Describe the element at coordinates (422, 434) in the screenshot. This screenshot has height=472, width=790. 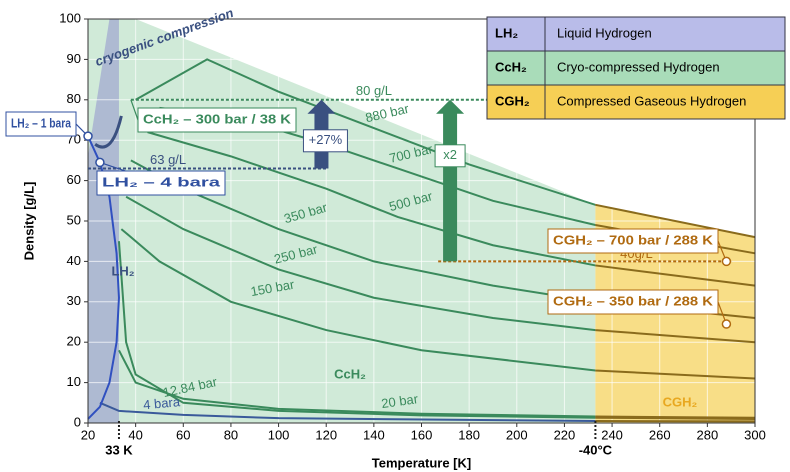
I see `x-tick-label: 160` at that location.